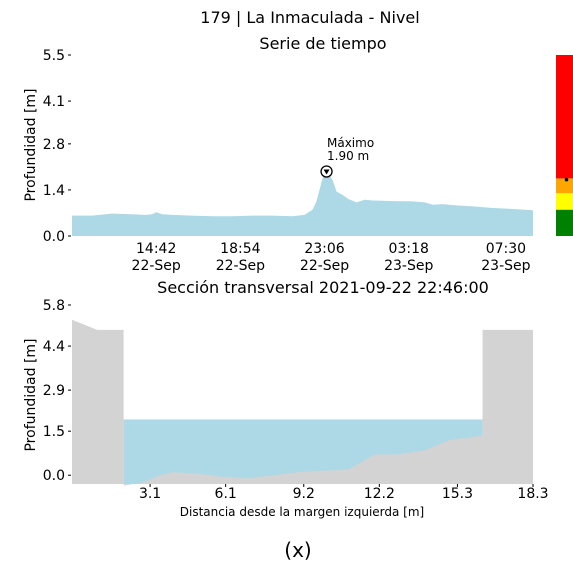 The image size is (573, 567). What do you see at coordinates (302, 512) in the screenshot?
I see `cross-section-x-label: Distancia desde la margen izquierda [m]` at bounding box center [302, 512].